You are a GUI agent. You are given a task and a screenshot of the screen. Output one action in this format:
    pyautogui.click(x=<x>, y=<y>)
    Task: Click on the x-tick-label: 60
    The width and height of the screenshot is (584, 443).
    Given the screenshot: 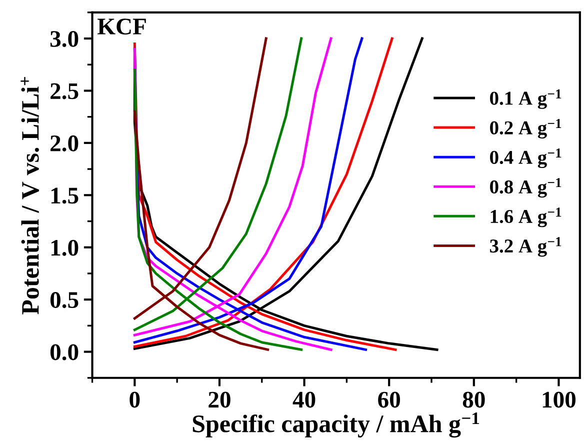 What is the action you would take?
    pyautogui.click(x=389, y=400)
    